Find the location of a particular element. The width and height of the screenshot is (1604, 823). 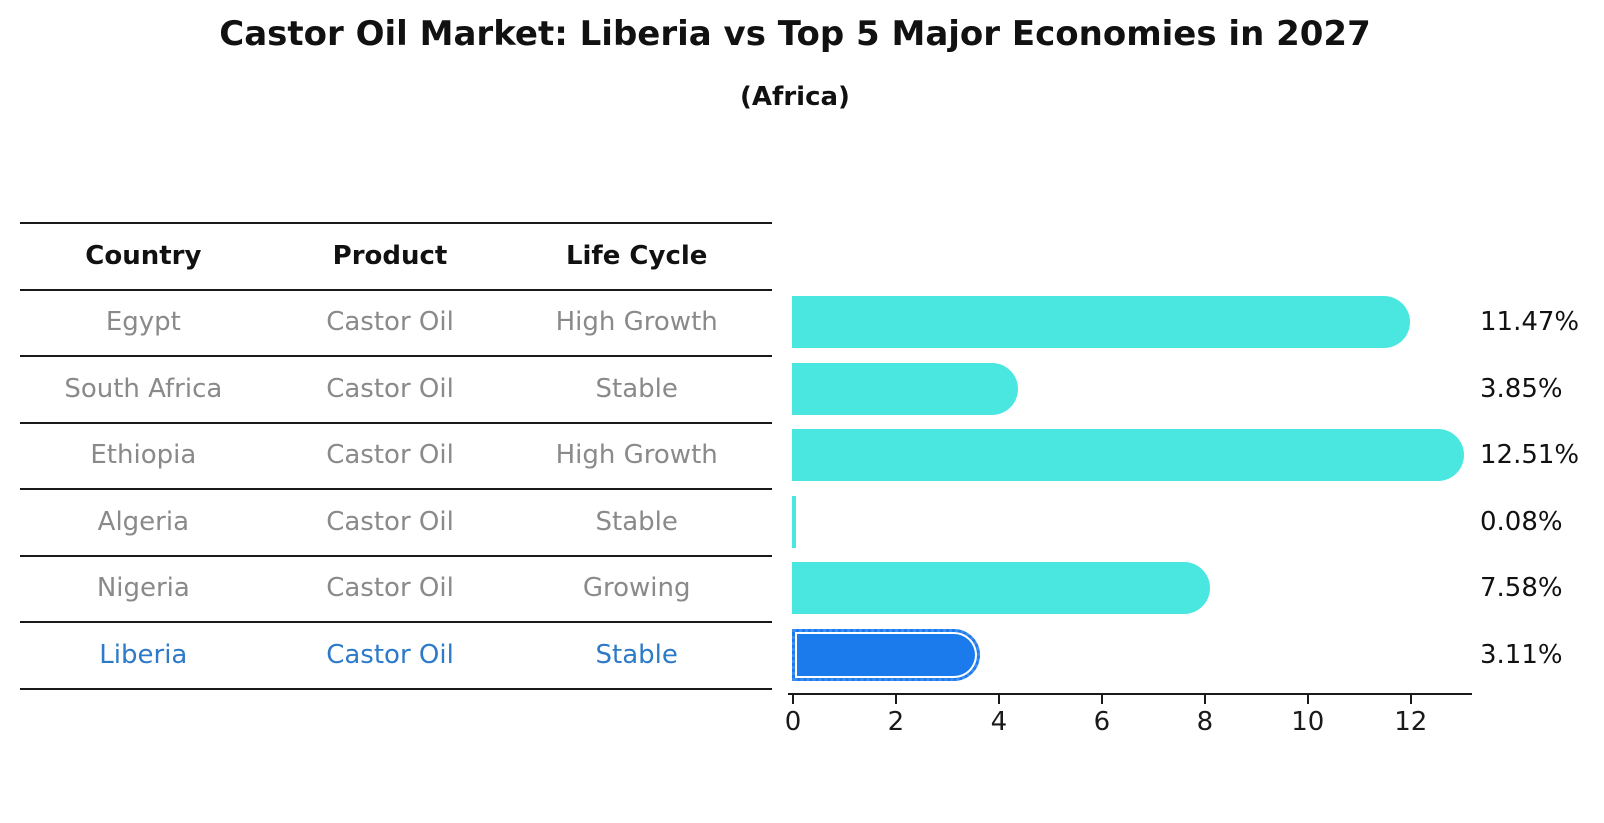

bar-row-ethiopia: 12.51% is located at coordinates (1185, 455).